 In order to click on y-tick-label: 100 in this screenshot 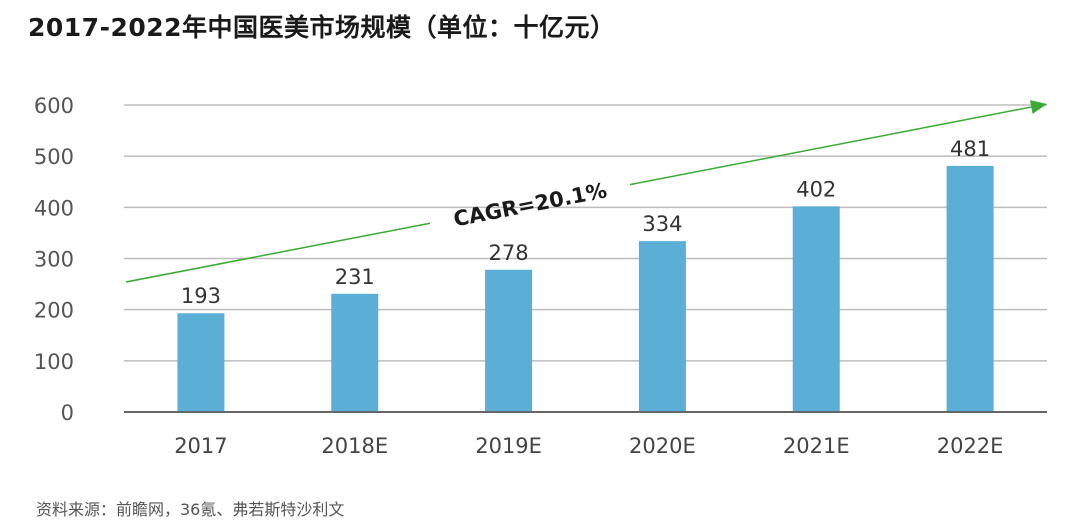, I will do `click(54, 362)`.